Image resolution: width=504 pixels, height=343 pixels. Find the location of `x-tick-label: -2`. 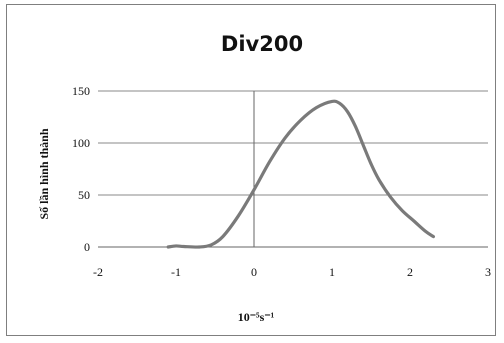

x-tick-label: -2 is located at coordinates (98, 272).